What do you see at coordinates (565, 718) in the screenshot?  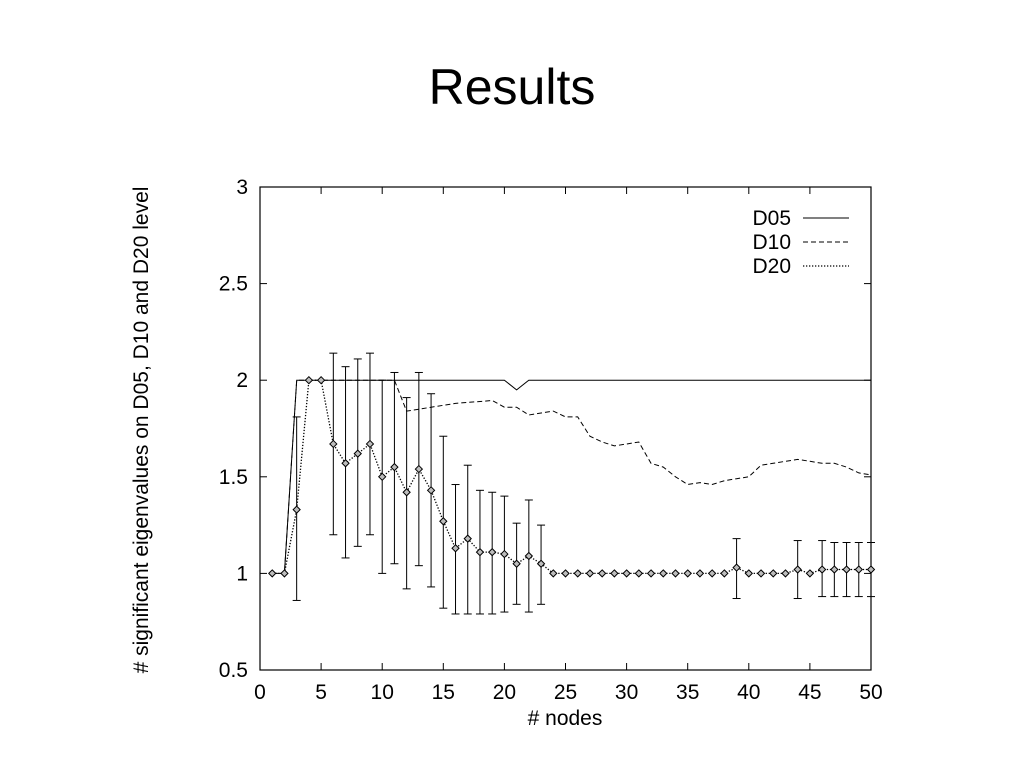 I see `x-axis-label: # nodes` at bounding box center [565, 718].